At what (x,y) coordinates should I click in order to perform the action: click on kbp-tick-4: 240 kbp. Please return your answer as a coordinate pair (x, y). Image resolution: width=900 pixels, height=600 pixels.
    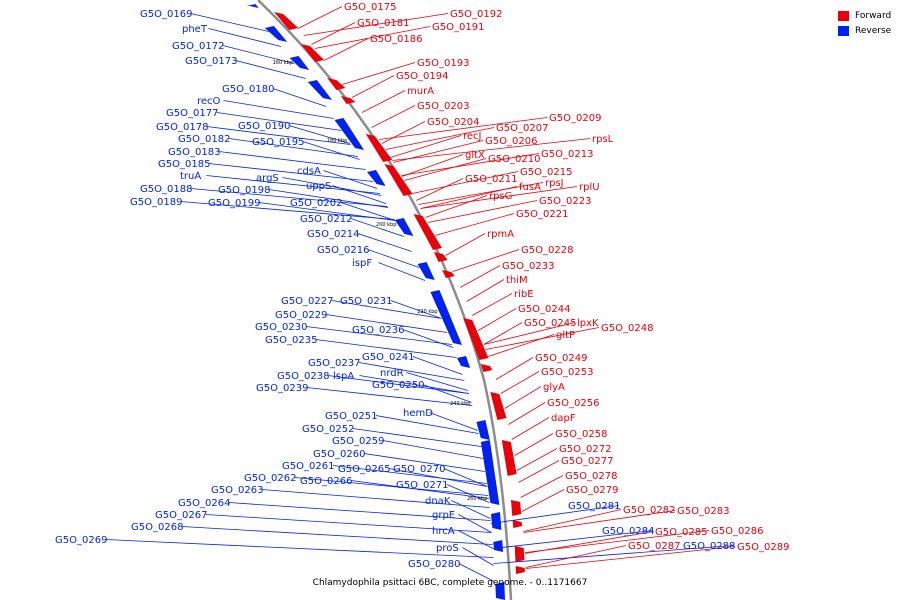
    Looking at the image, I should click on (460, 404).